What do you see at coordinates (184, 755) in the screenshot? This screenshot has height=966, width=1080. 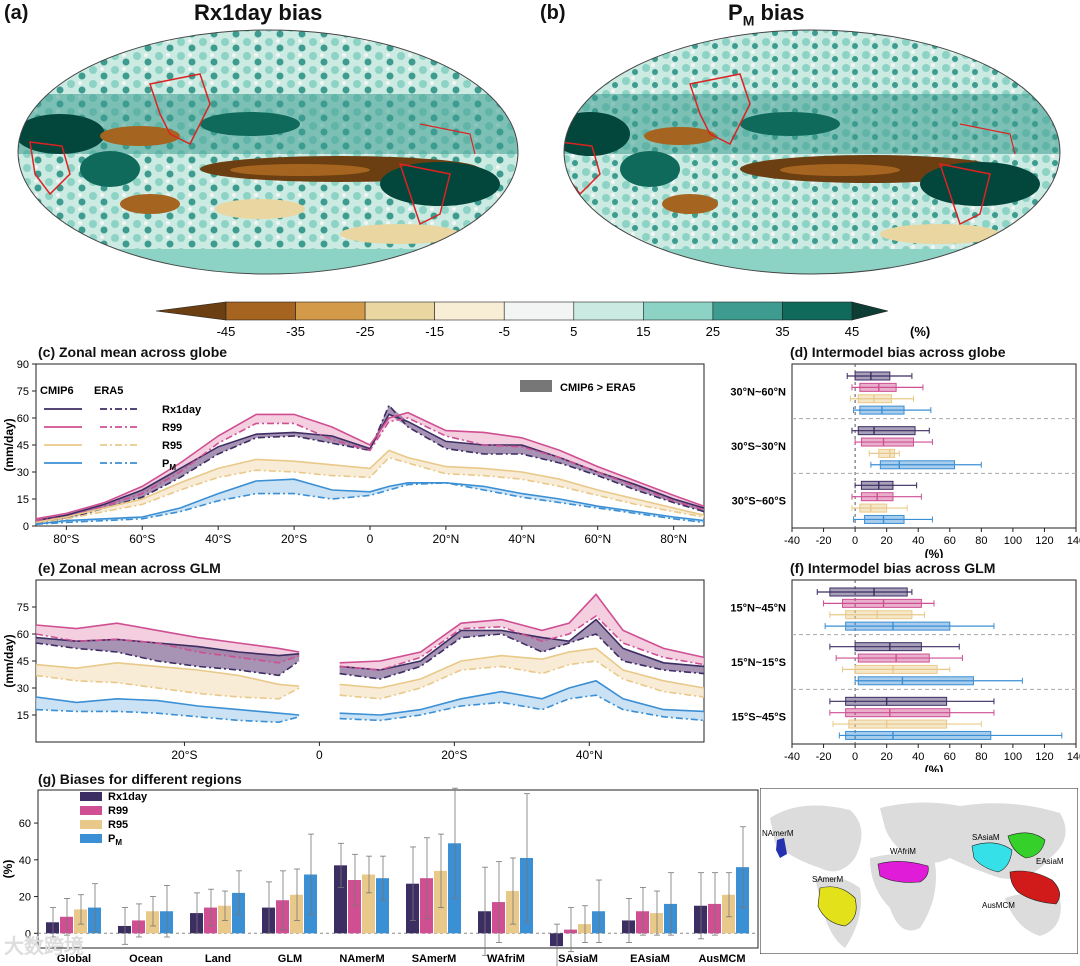 I see `x-tick-label: 20°S` at bounding box center [184, 755].